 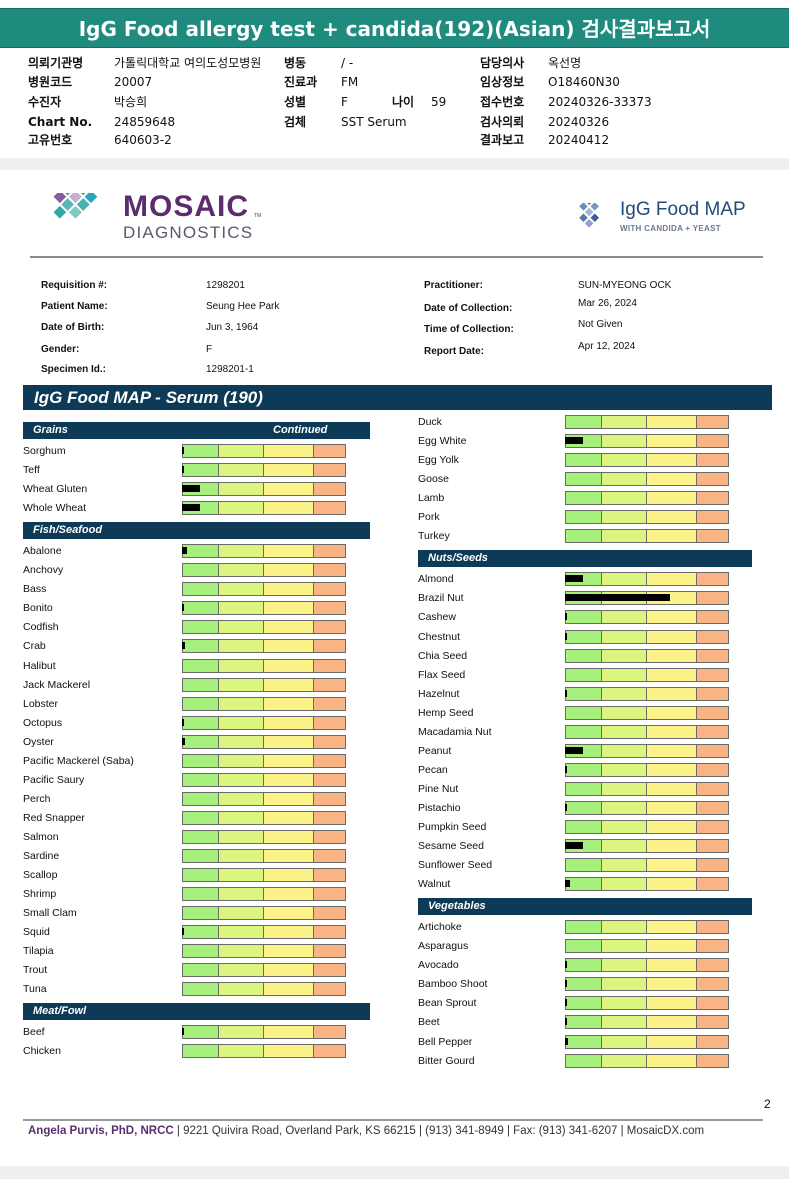 I want to click on food-name: Turkey, so click(x=434, y=536).